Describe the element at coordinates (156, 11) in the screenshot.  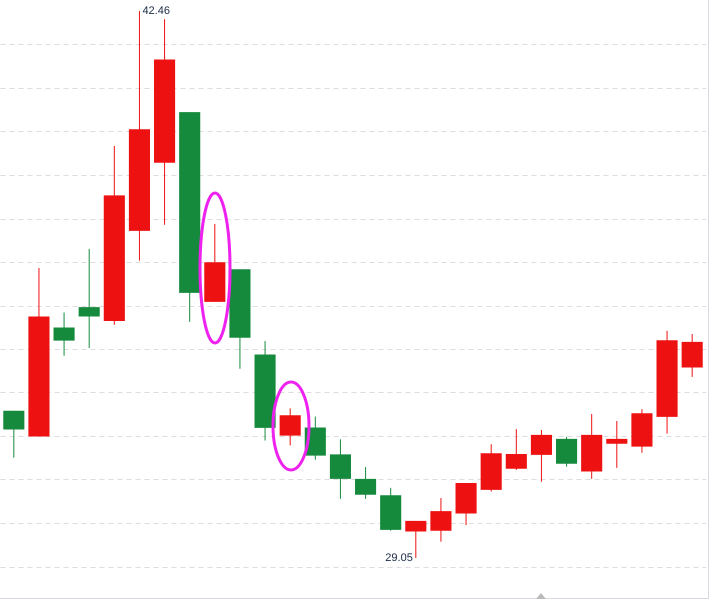
I see `annotation: 42.46` at that location.